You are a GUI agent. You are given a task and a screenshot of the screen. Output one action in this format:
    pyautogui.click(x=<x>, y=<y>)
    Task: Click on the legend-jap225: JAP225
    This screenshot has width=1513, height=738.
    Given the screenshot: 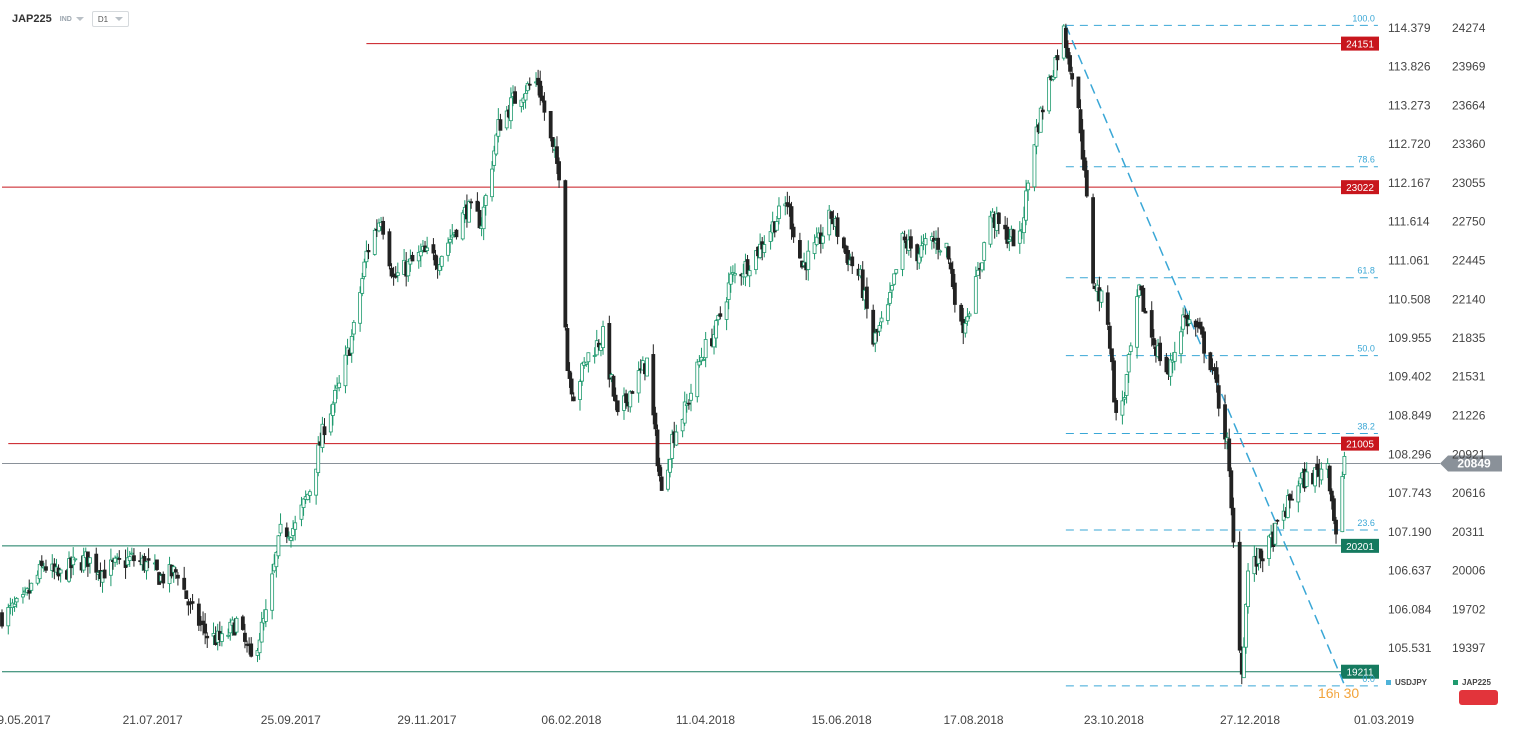 What is the action you would take?
    pyautogui.click(x=1472, y=682)
    